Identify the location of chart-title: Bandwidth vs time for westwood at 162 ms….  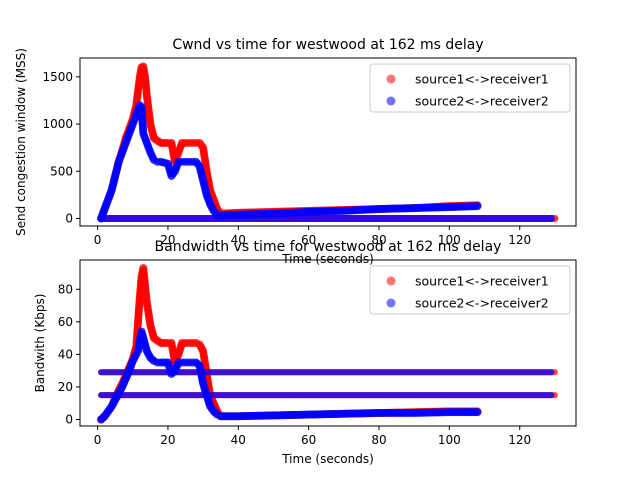
(328, 247).